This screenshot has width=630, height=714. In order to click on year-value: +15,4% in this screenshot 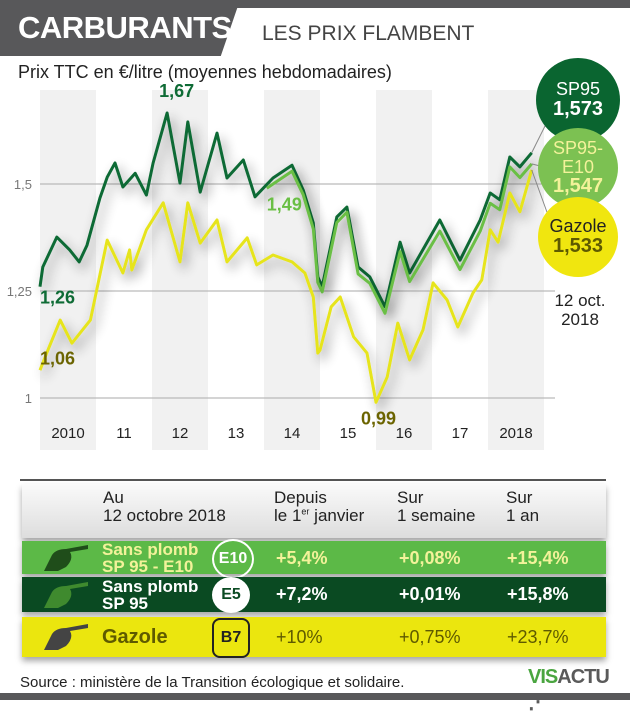, I will do `click(538, 558)`.